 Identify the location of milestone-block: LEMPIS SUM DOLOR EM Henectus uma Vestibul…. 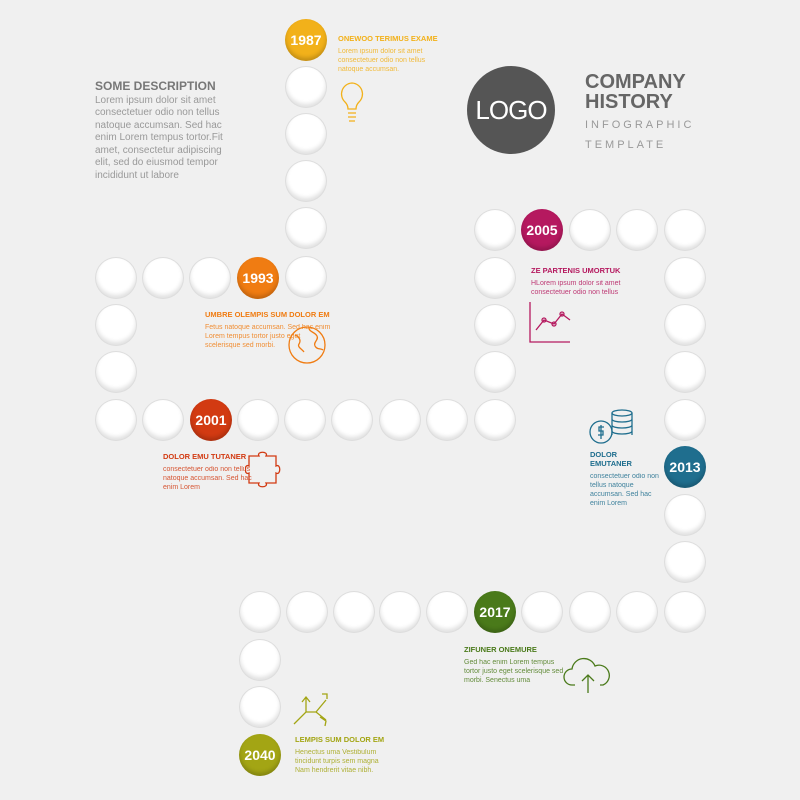
(345, 755).